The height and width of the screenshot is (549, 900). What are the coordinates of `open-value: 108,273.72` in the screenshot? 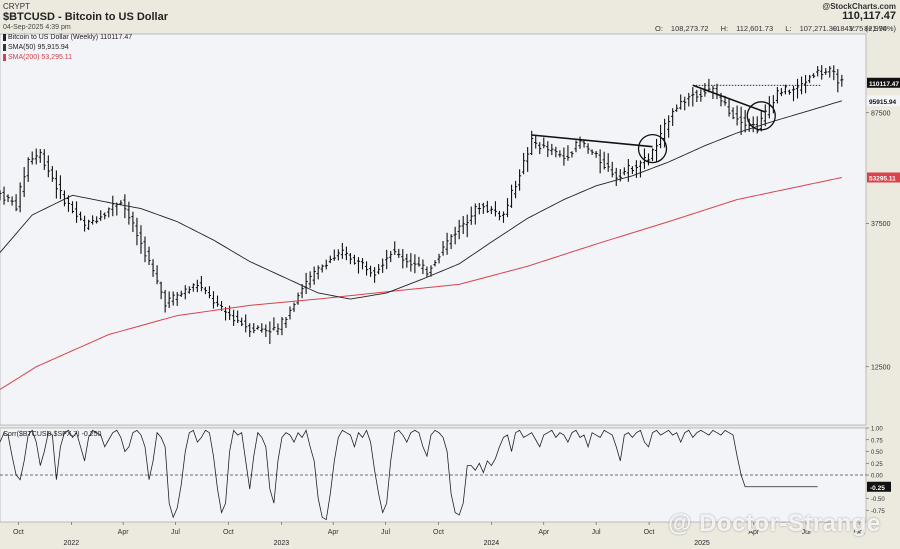 It's located at (689, 28).